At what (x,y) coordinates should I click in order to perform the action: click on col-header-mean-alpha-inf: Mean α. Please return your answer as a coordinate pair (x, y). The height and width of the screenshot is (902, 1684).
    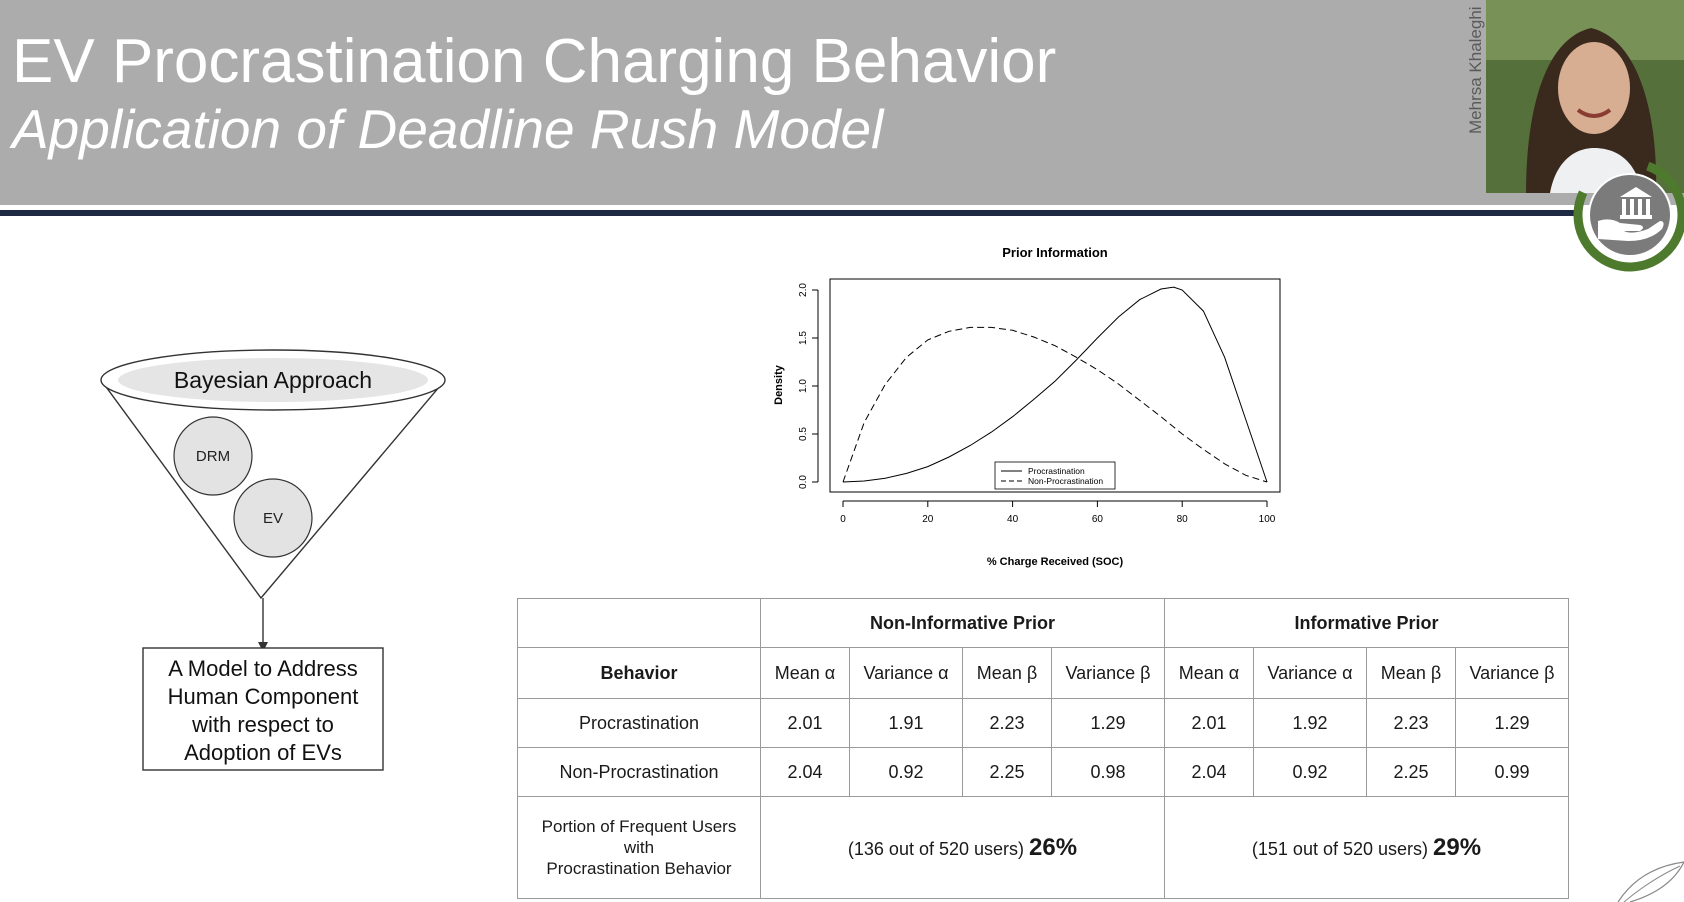
    Looking at the image, I should click on (1209, 673).